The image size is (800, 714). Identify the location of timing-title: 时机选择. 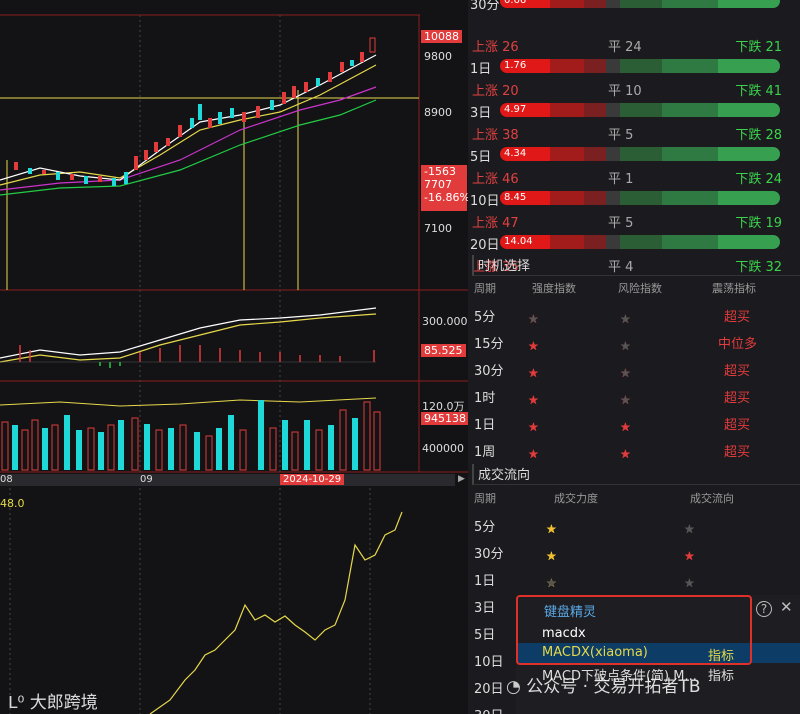
(636, 265).